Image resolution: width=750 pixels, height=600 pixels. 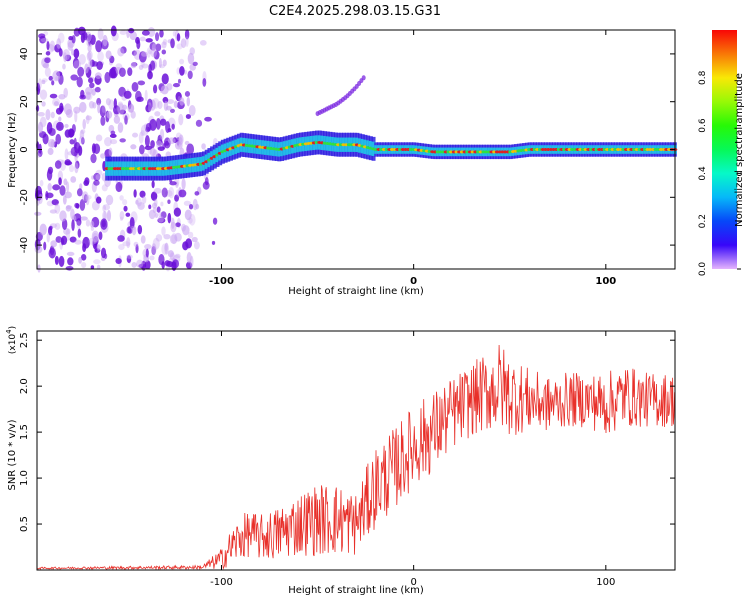 What do you see at coordinates (24, 54) in the screenshot?
I see `y-tick-label: 40` at bounding box center [24, 54].